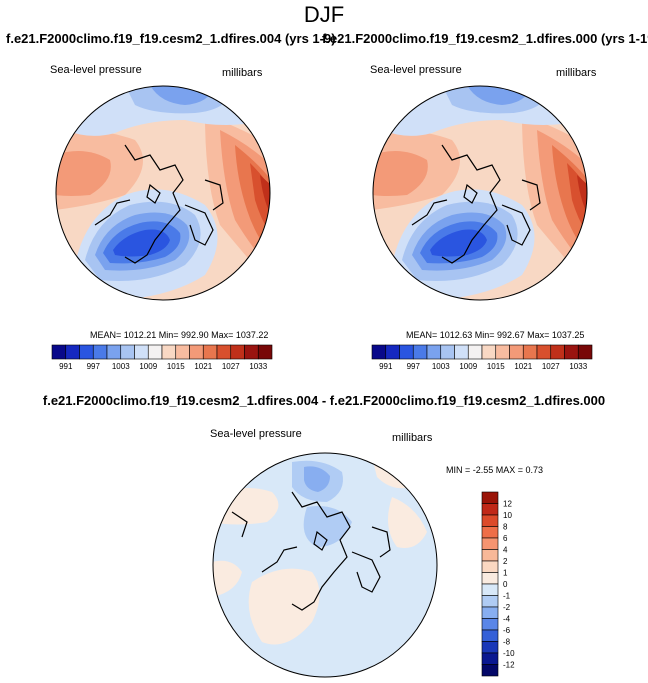 This screenshot has height=683, width=648. I want to click on panel-1-stats: MEAN= 1012.21 Min= 992.90 Max= 1037.22, so click(179, 335).